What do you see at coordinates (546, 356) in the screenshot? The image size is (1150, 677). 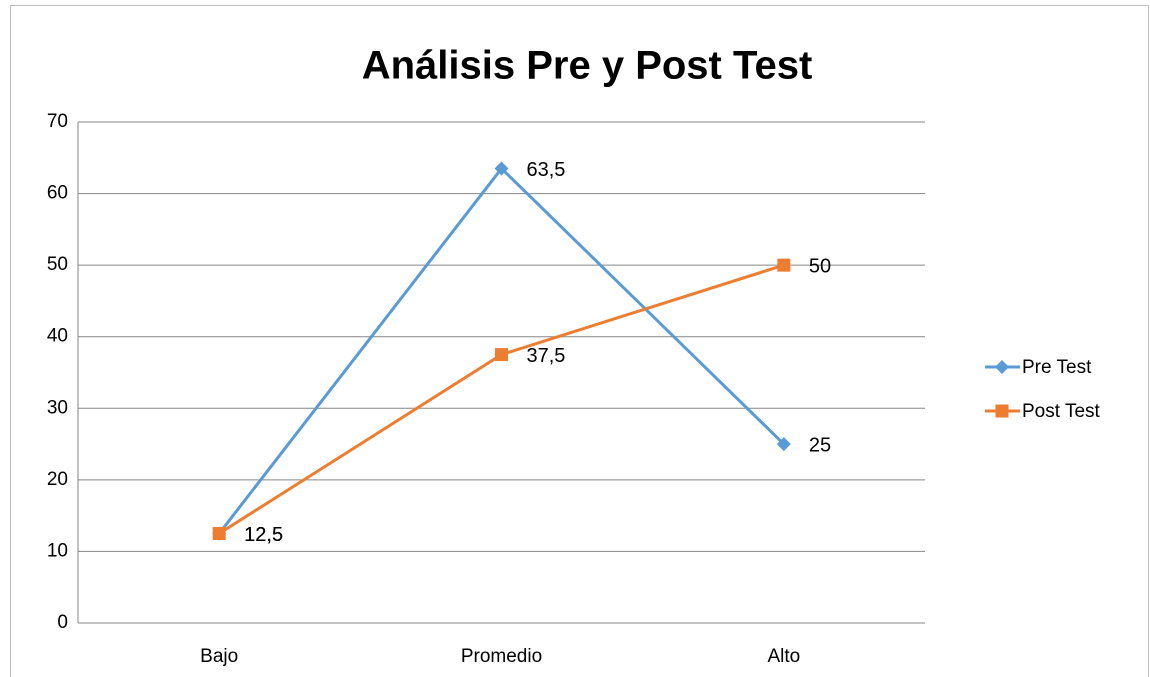 I see `data-label: 37,5` at bounding box center [546, 356].